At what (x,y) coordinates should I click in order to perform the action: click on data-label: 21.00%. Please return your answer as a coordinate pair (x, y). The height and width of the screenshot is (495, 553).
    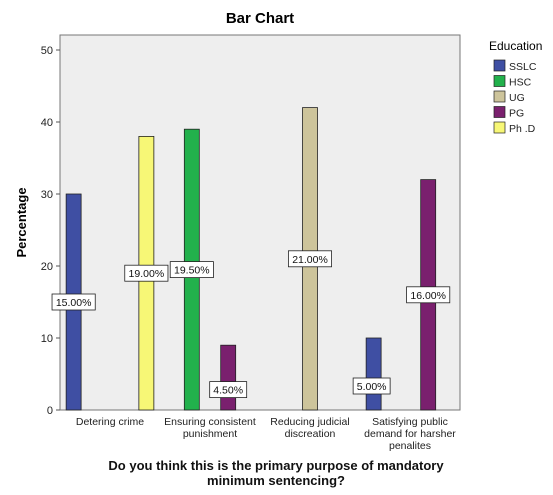
    Looking at the image, I should click on (310, 260).